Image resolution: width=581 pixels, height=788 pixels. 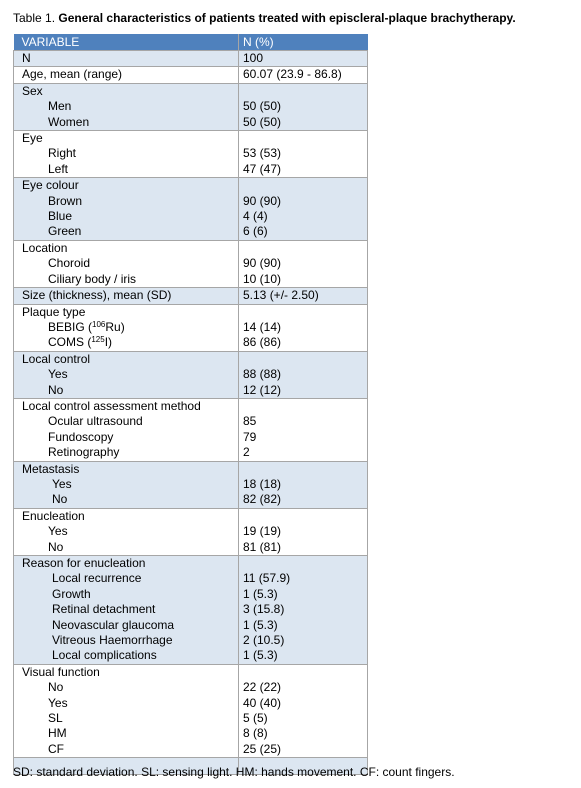 What do you see at coordinates (56, 748) in the screenshot?
I see `label-cell: CF` at bounding box center [56, 748].